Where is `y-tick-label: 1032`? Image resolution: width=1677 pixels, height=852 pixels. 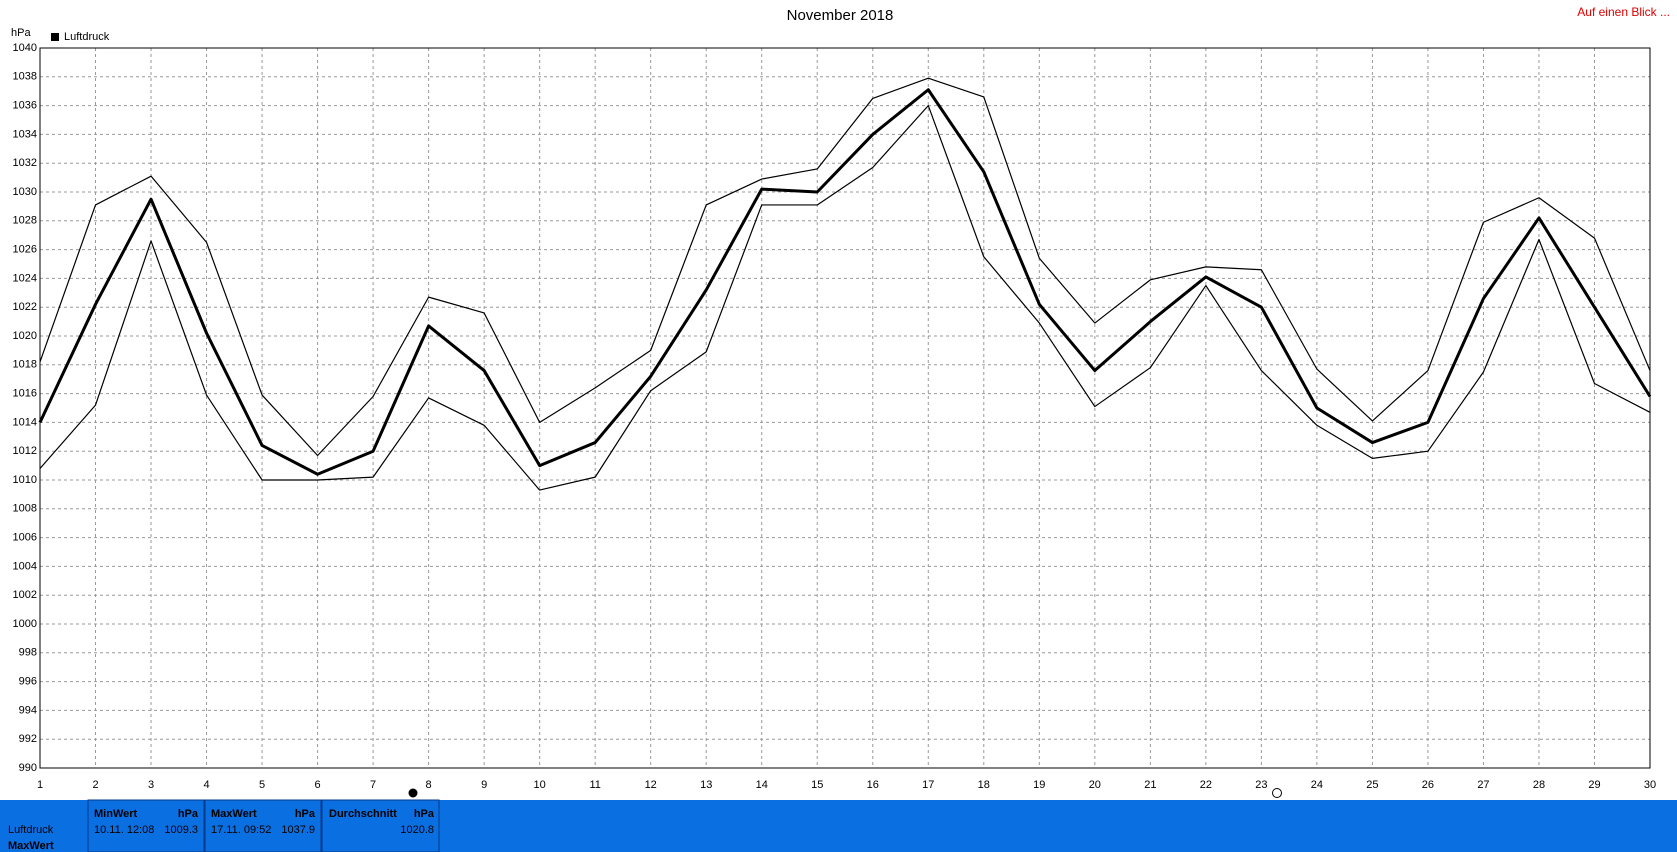
y-tick-label: 1032 is located at coordinates (25, 163).